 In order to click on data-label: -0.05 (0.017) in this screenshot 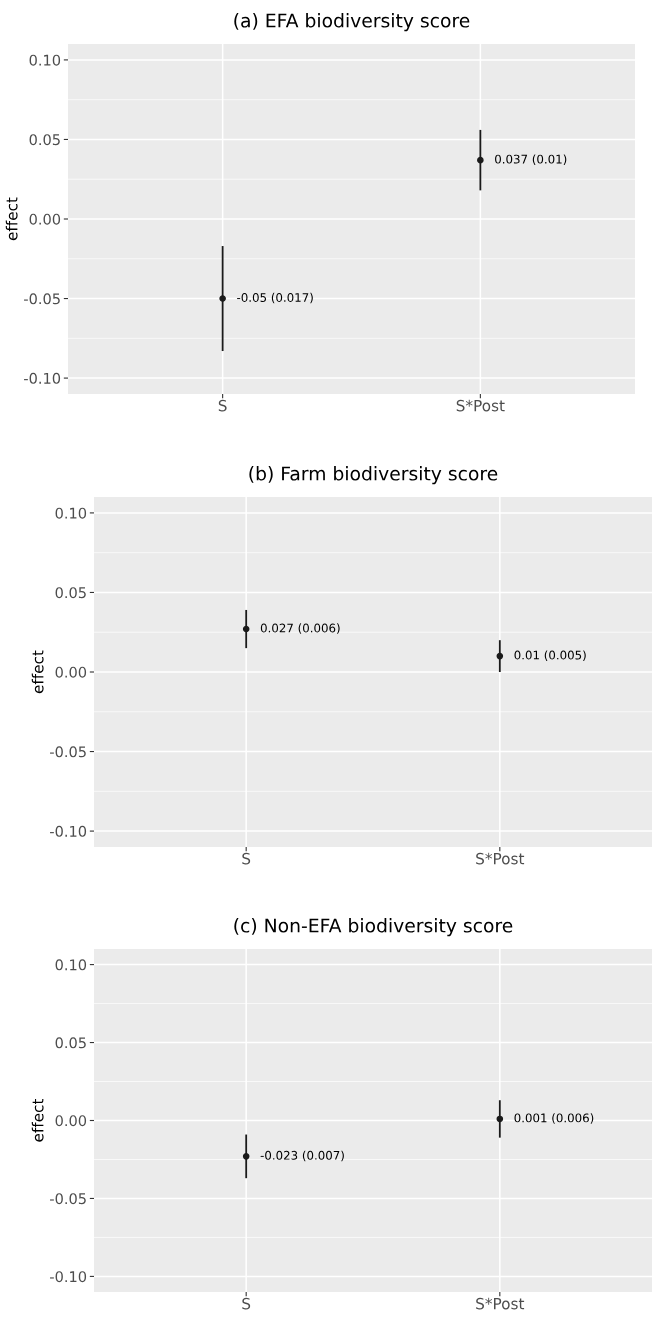, I will do `click(275, 298)`.